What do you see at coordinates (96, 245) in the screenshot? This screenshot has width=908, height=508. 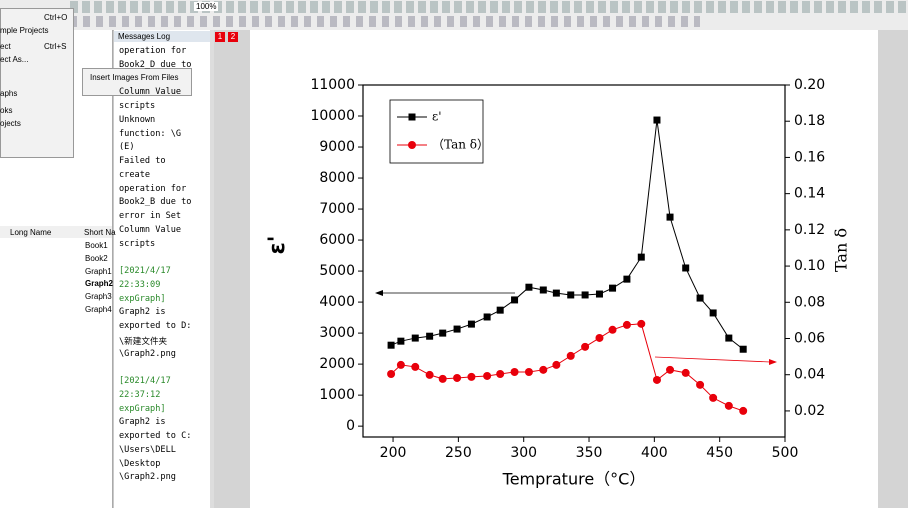 I see `explorer-item: Book1` at bounding box center [96, 245].